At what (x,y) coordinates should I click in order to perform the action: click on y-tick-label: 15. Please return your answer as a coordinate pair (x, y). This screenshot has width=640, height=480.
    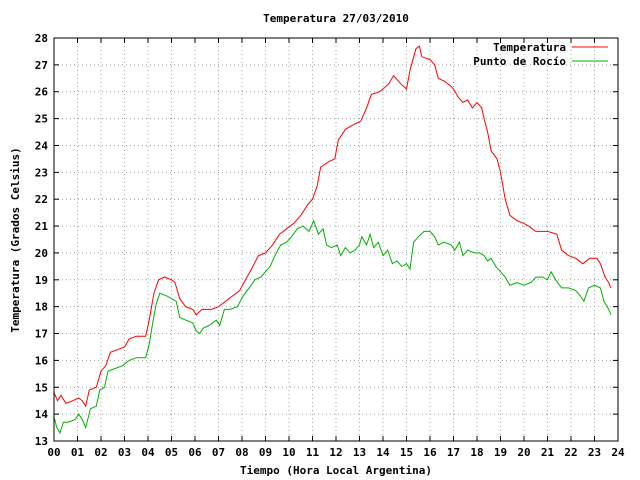
    Looking at the image, I should click on (41, 387).